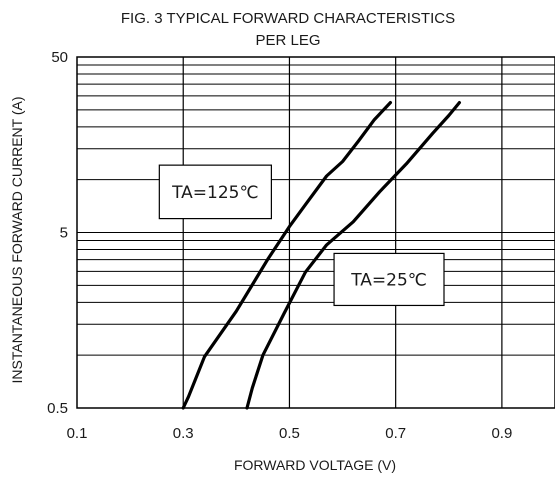  What do you see at coordinates (315, 465) in the screenshot?
I see `x-axis-label: FORWARD VOLTAGE (V)` at bounding box center [315, 465].